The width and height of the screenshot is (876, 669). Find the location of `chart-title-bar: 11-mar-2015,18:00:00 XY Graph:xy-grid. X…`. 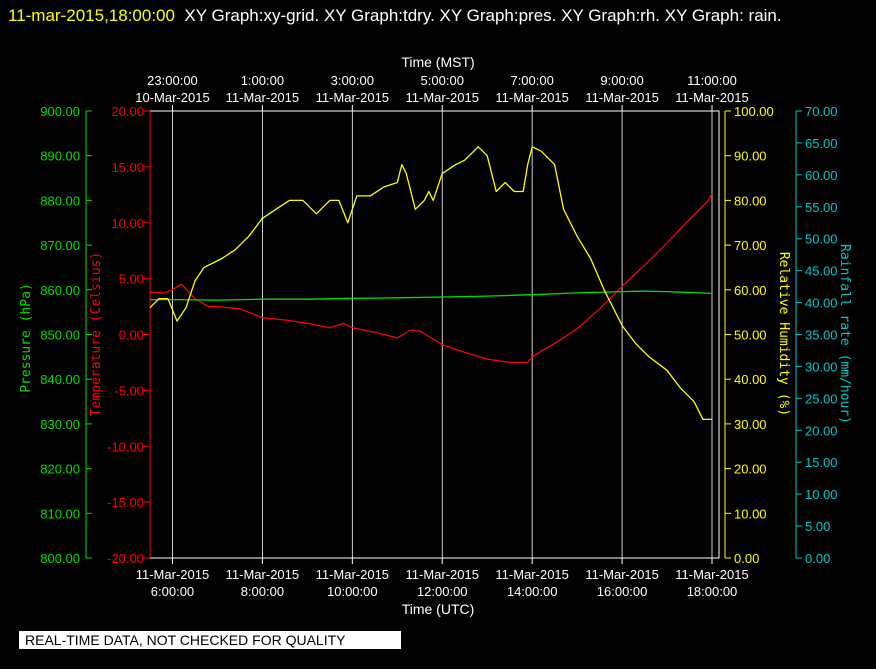

chart-title-bar: 11-mar-2015,18:00:00 XY Graph:xy-grid. X… is located at coordinates (438, 15).